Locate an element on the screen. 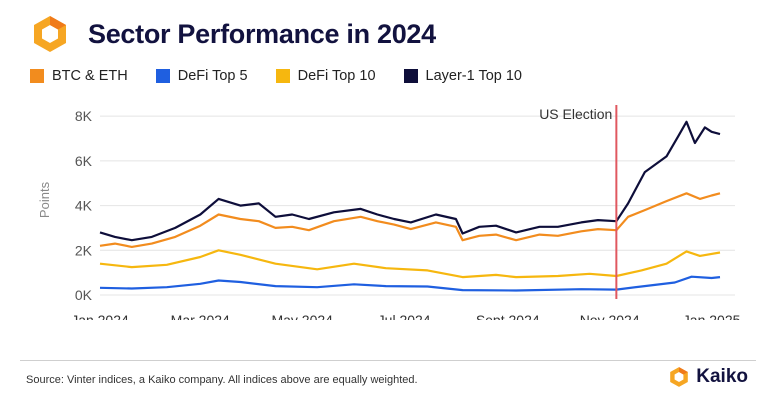  legend-item: DeFi Top 5 is located at coordinates (201, 76).